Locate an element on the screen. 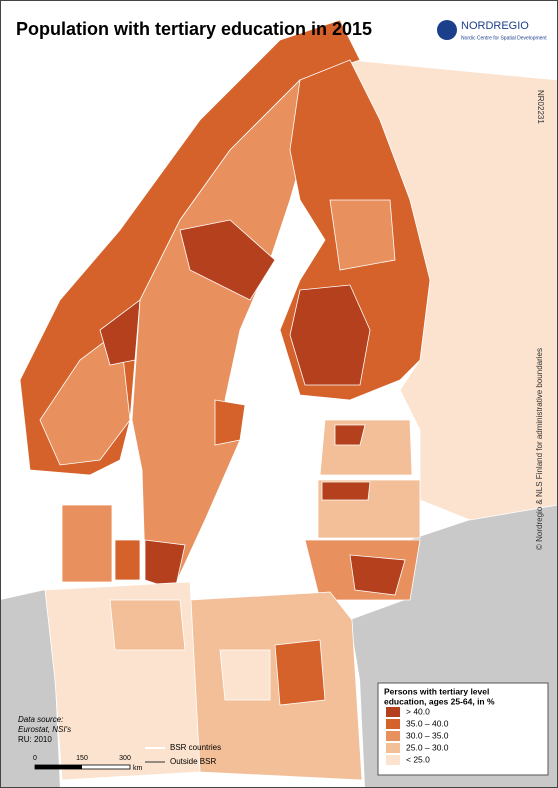 The width and height of the screenshot is (558, 788). logo-subtitle: Nordic Centre for Spatial Development is located at coordinates (504, 38).